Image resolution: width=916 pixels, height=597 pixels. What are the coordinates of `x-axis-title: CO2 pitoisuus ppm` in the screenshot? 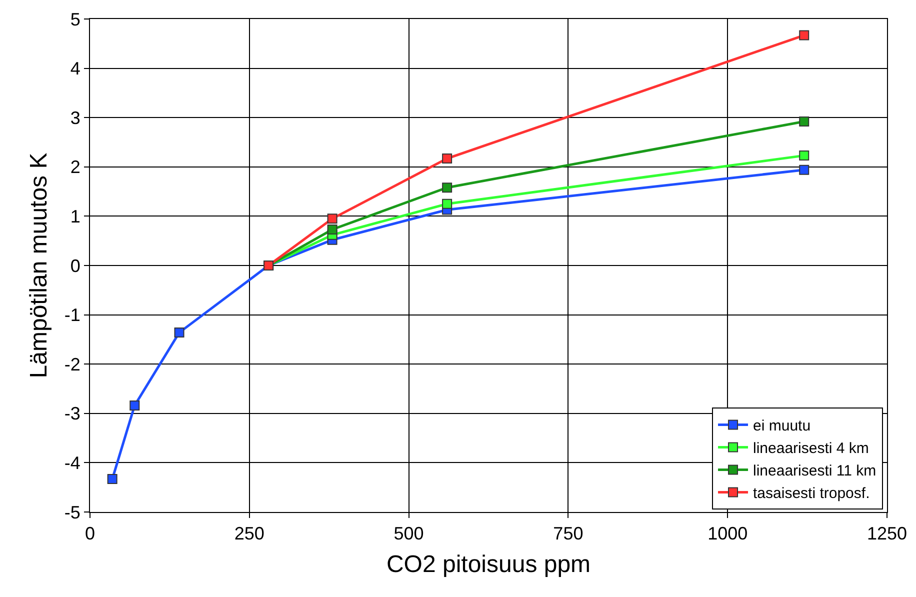 It's located at (488, 564).